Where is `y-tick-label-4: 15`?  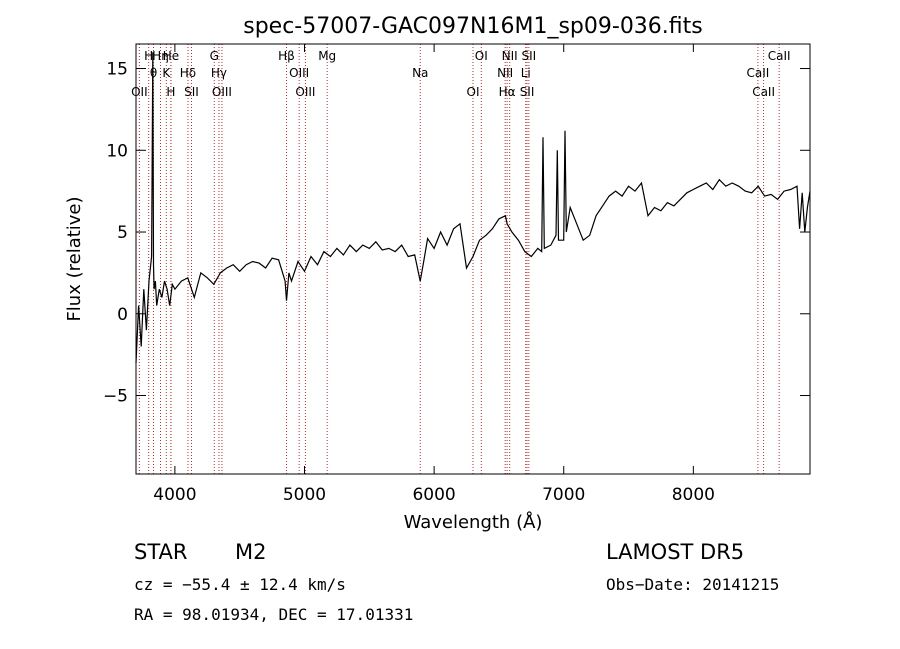
y-tick-label-4: 15 is located at coordinates (117, 70).